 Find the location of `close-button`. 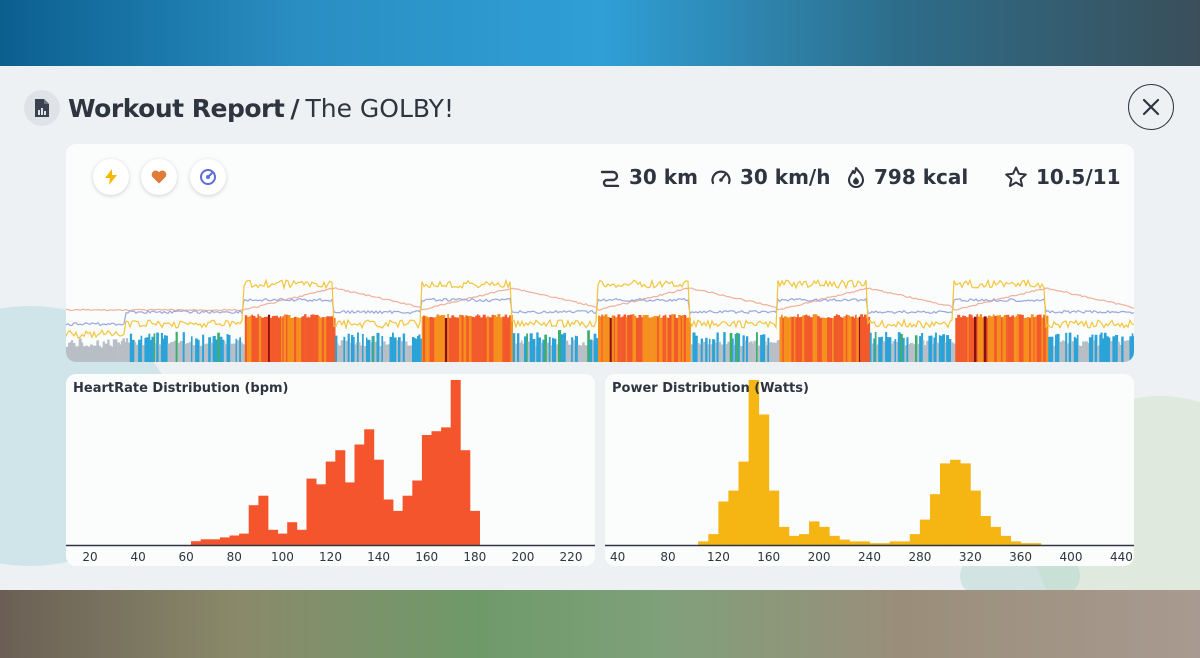

close-button is located at coordinates (1151, 107).